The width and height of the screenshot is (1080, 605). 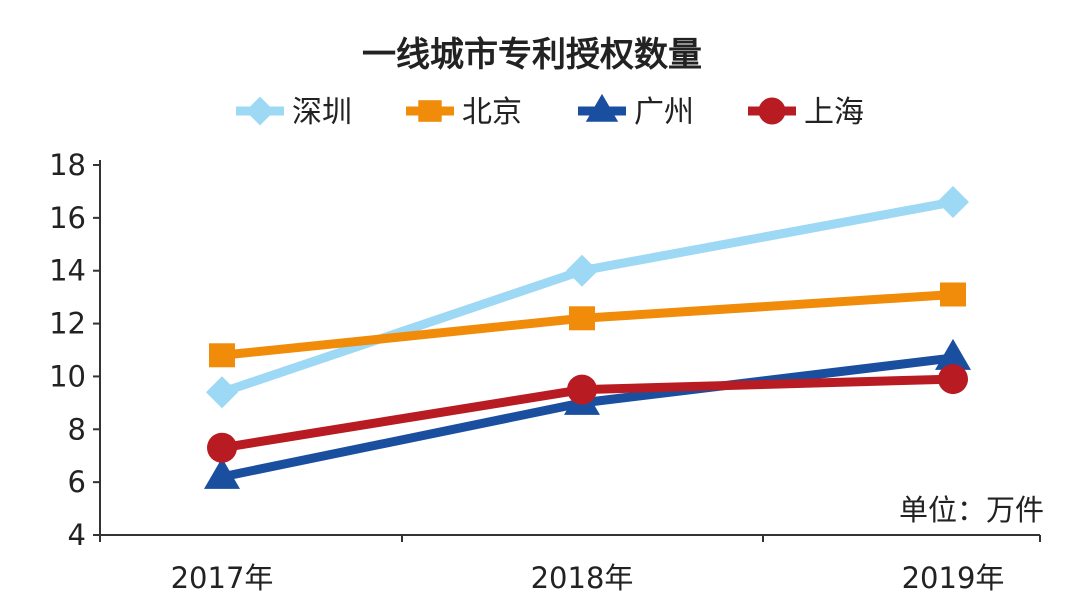 What do you see at coordinates (67, 324) in the screenshot?
I see `y-tick-label: 12` at bounding box center [67, 324].